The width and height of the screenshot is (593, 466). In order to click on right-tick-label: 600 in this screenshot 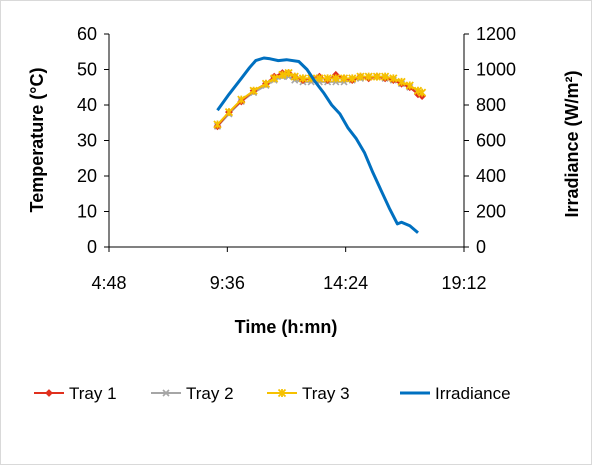, I will do `click(491, 141)`.